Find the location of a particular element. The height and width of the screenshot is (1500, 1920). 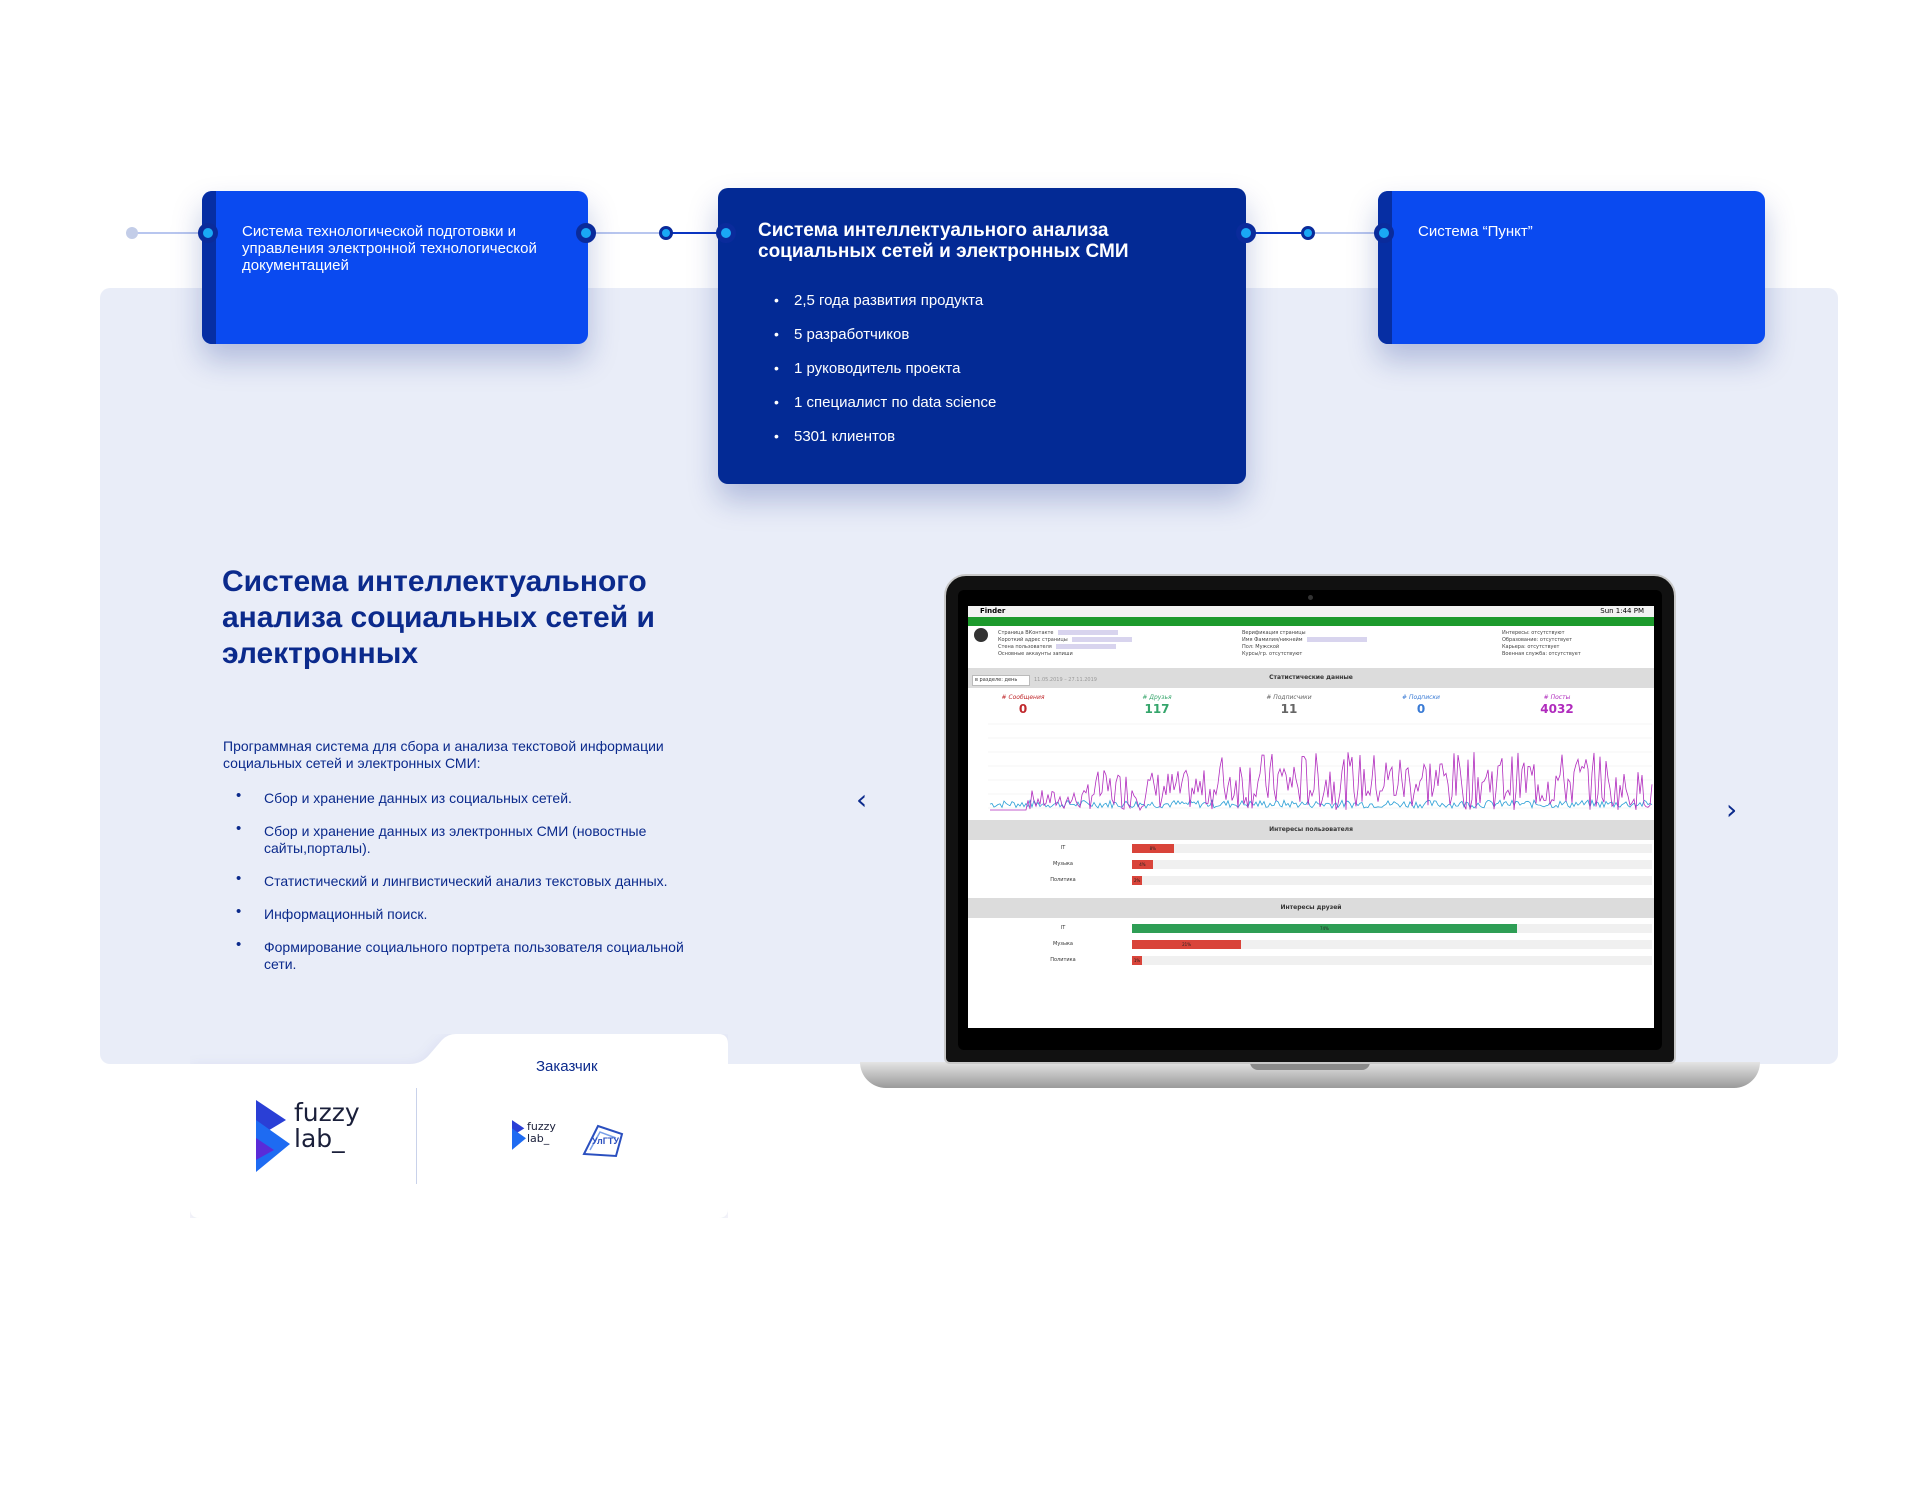

logo-word: fuzzy lab_ is located at coordinates (327, 1126).